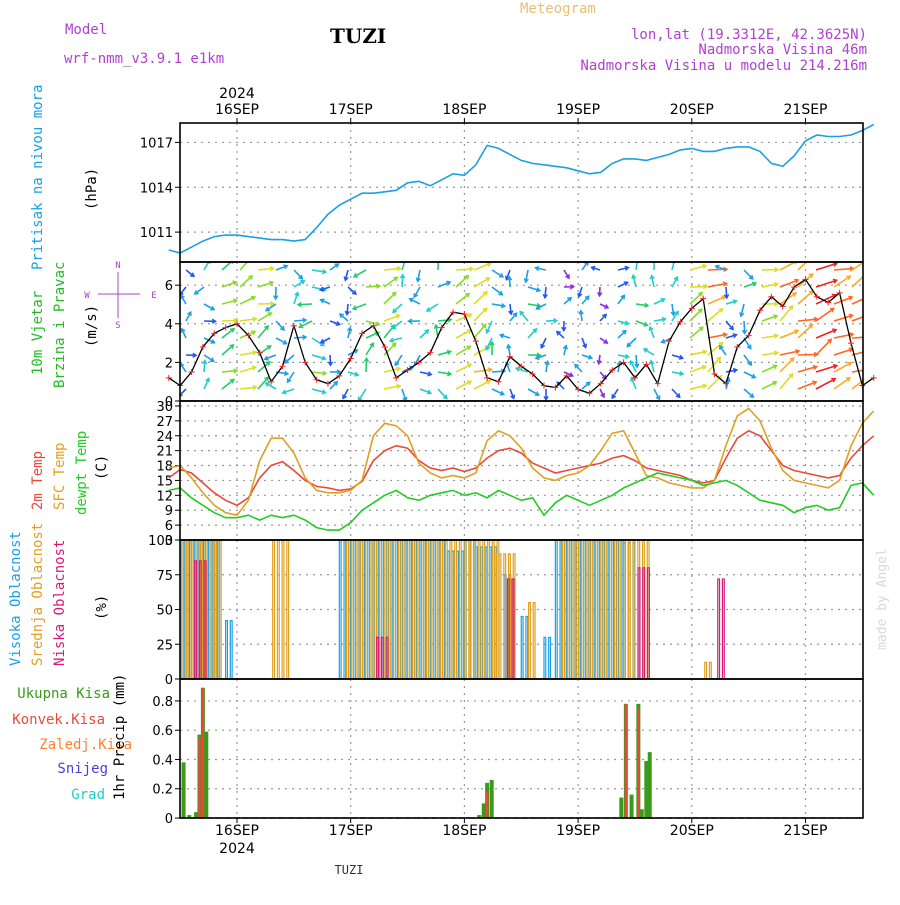 The height and width of the screenshot is (905, 900). What do you see at coordinates (723, 66) in the screenshot?
I see `model-altitude-label: Nadmorska Visina u modelu 214.216m` at bounding box center [723, 66].